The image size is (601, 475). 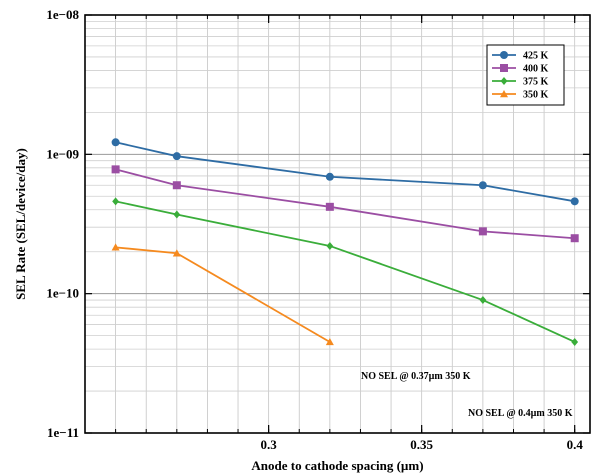 I want to click on x-axis-label: Anode to cathode spacing (µm), so click(x=337, y=465).